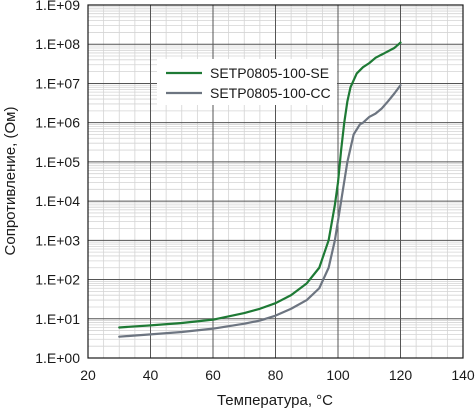 This screenshot has height=411, width=476. What do you see at coordinates (270, 93) in the screenshot?
I see `legend-label-cc: SETP0805-100-CC` at bounding box center [270, 93].